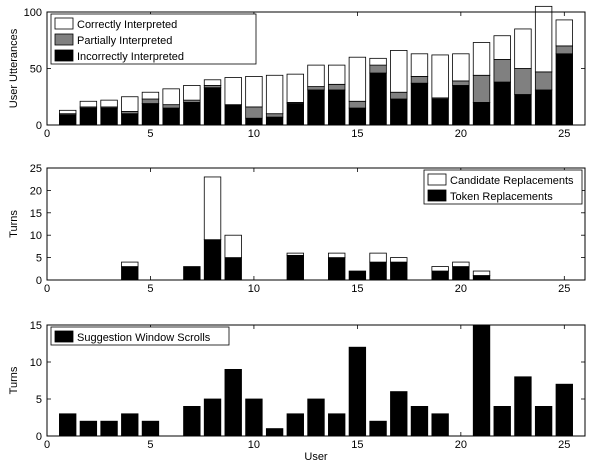  What do you see at coordinates (150, 445) in the screenshot?
I see `x-tick-label: 5` at bounding box center [150, 445].